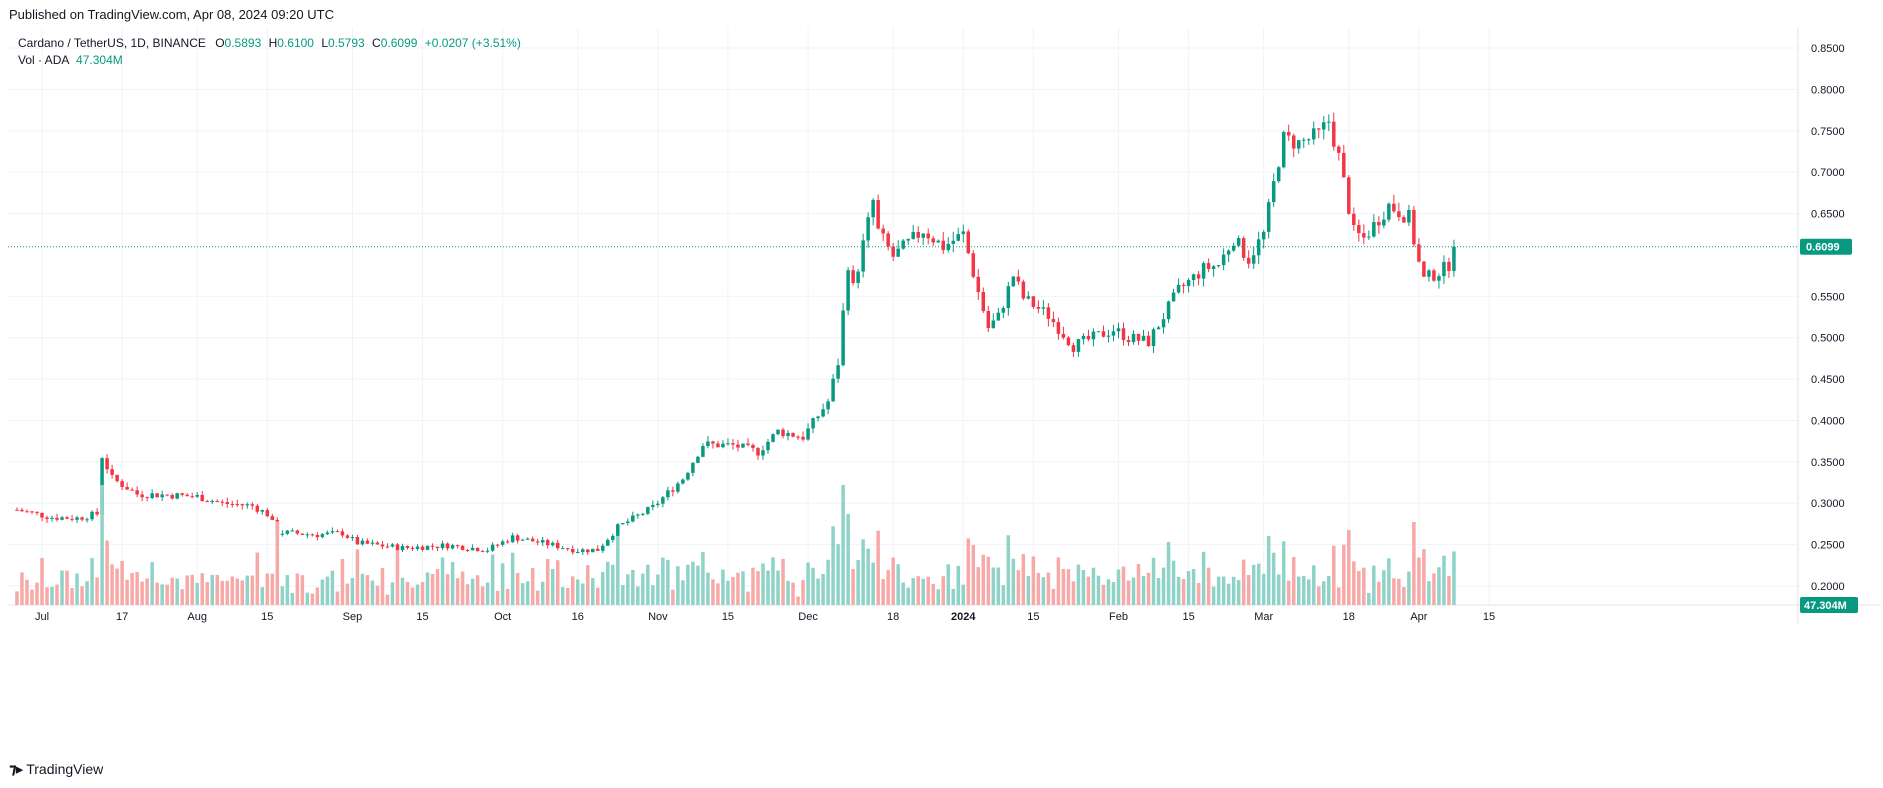 This screenshot has height=788, width=1883. Describe the element at coordinates (1118, 617) in the screenshot. I see `time-tick-label: Feb` at that location.